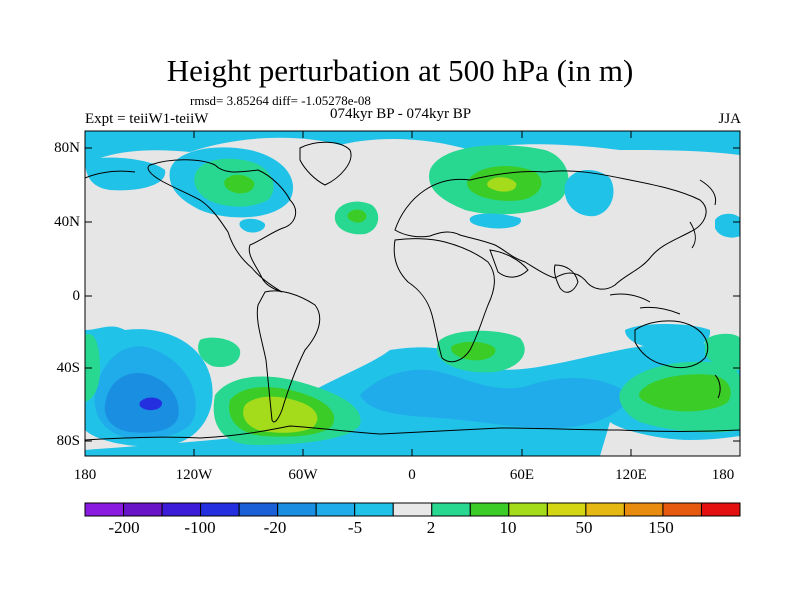 This screenshot has width=800, height=600. I want to click on lat-label: 80N, so click(67, 148).